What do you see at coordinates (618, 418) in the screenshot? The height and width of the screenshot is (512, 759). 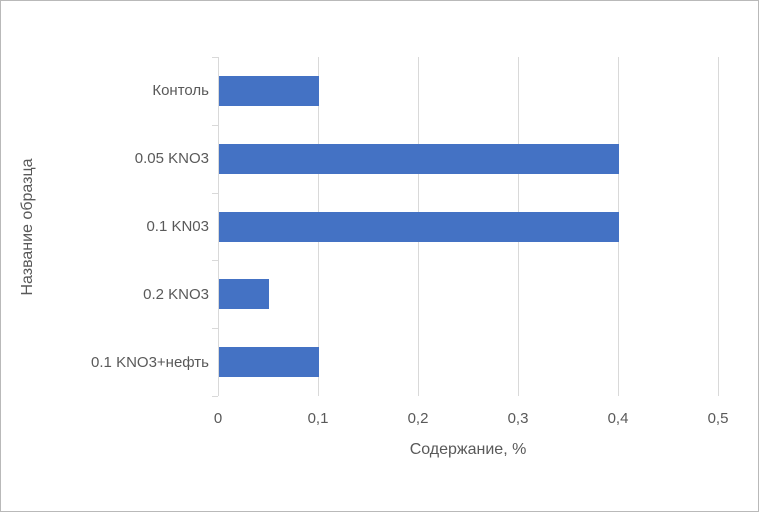 I see `x-tick-label: 0,4` at bounding box center [618, 418].